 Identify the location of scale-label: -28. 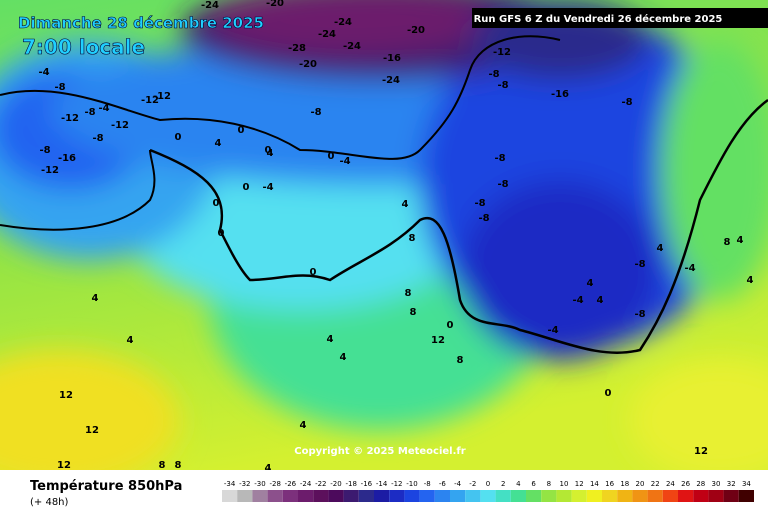
(274, 484).